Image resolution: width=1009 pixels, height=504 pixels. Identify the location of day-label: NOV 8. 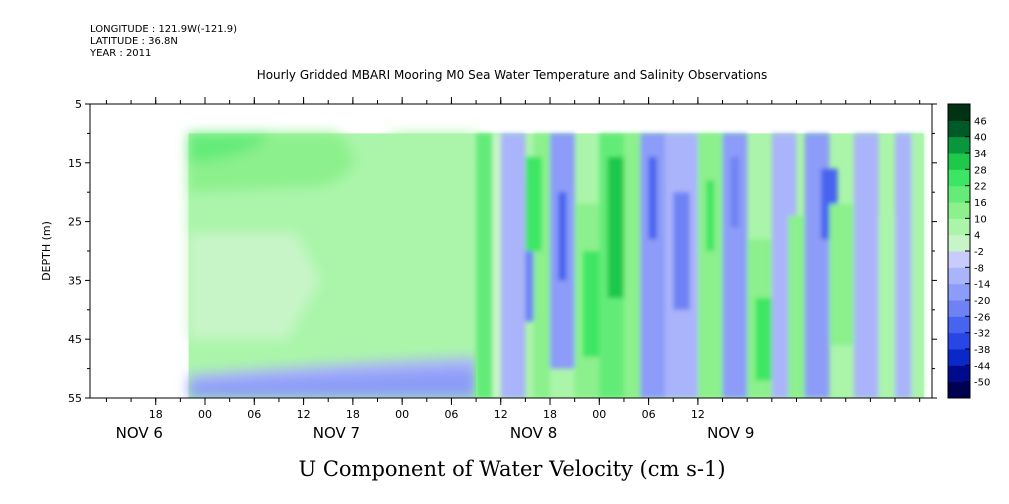
(533, 433).